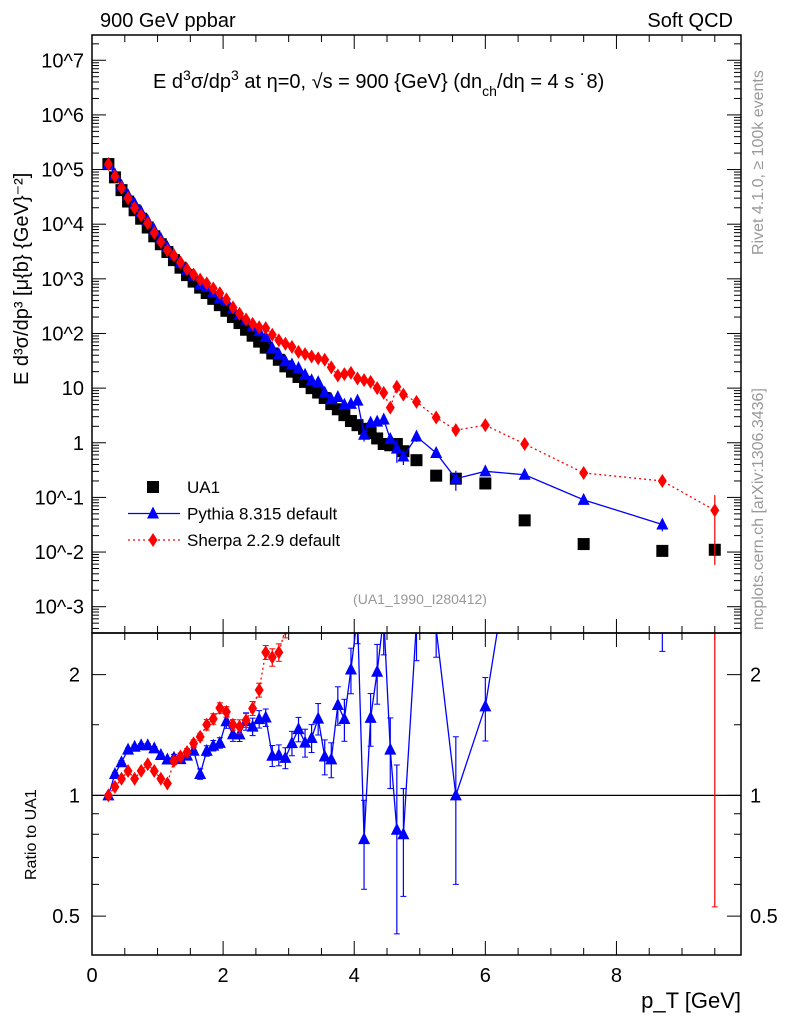  Describe the element at coordinates (764, 917) in the screenshot. I see `ratio-tick-label-right: 0.5` at that location.